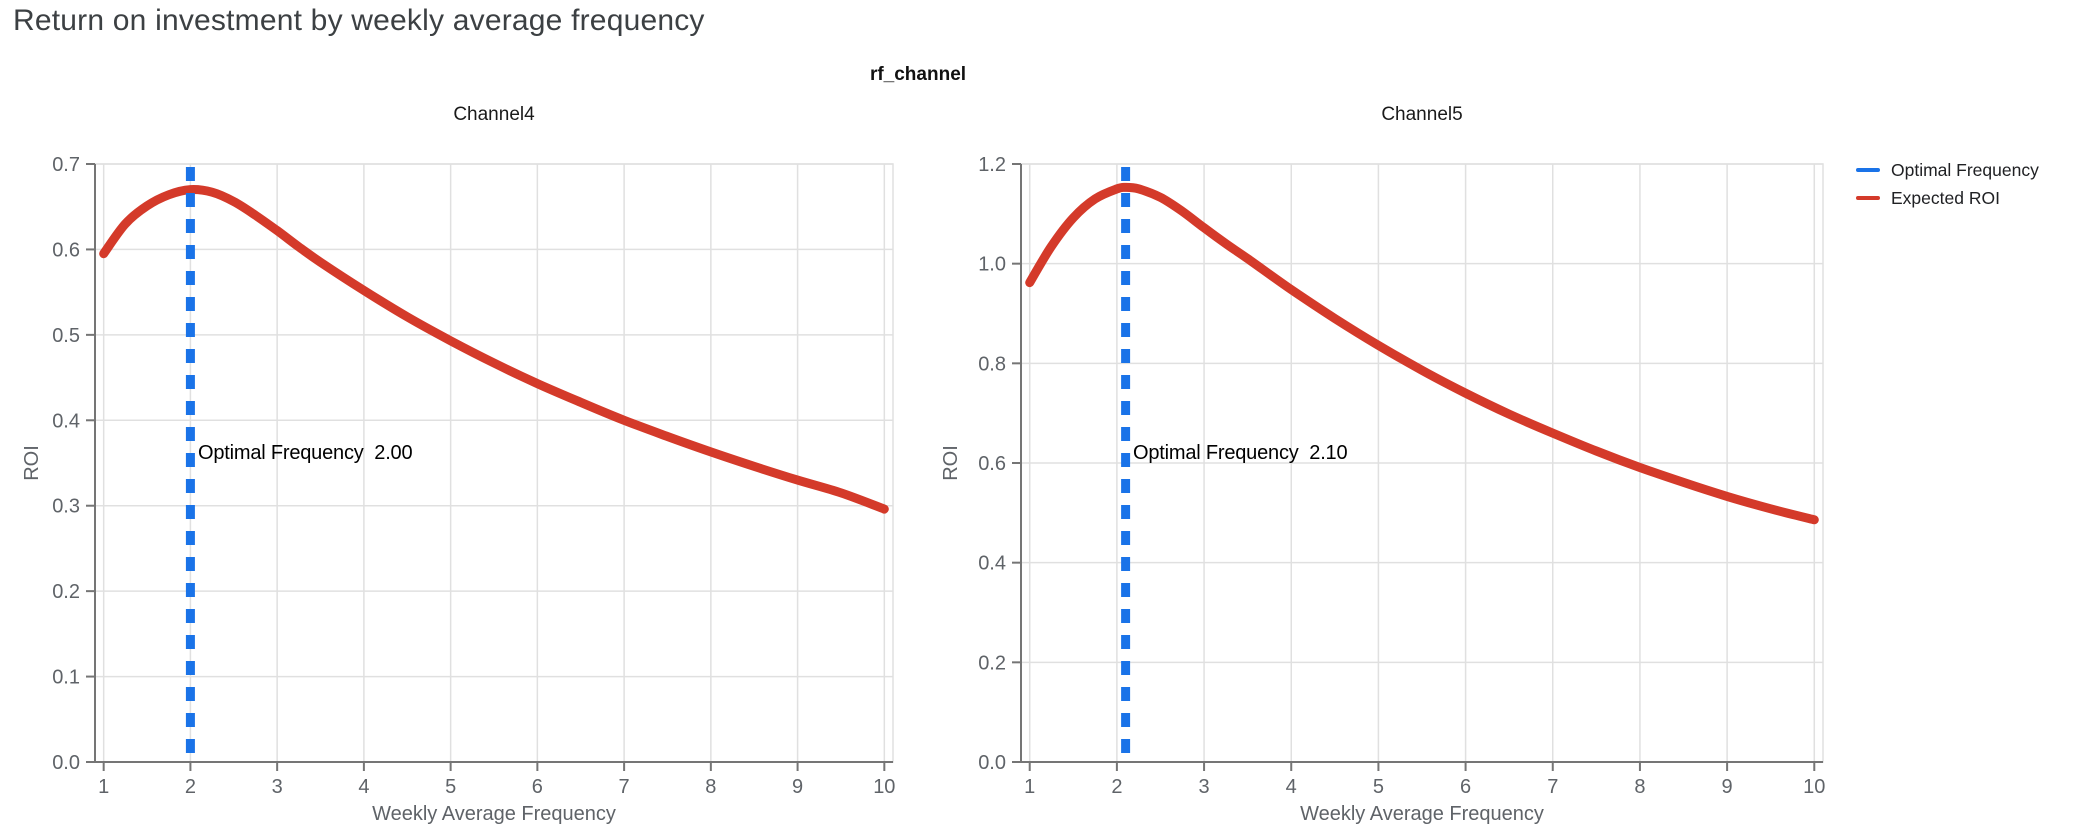 The image size is (2074, 840). What do you see at coordinates (1965, 169) in the screenshot?
I see `legend-label: Optimal Frequency` at bounding box center [1965, 169].